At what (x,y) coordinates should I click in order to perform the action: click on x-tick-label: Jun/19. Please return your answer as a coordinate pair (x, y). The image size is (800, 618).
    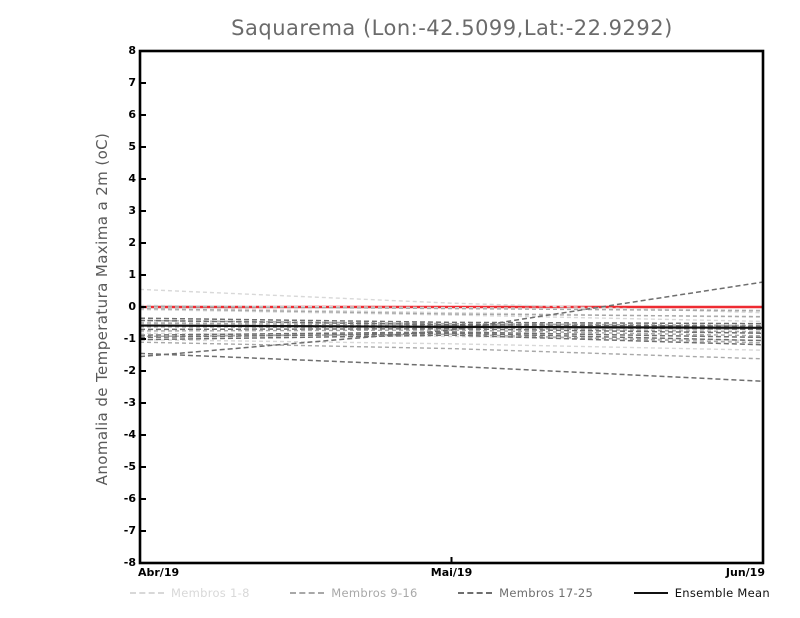
    Looking at the image, I should click on (745, 572).